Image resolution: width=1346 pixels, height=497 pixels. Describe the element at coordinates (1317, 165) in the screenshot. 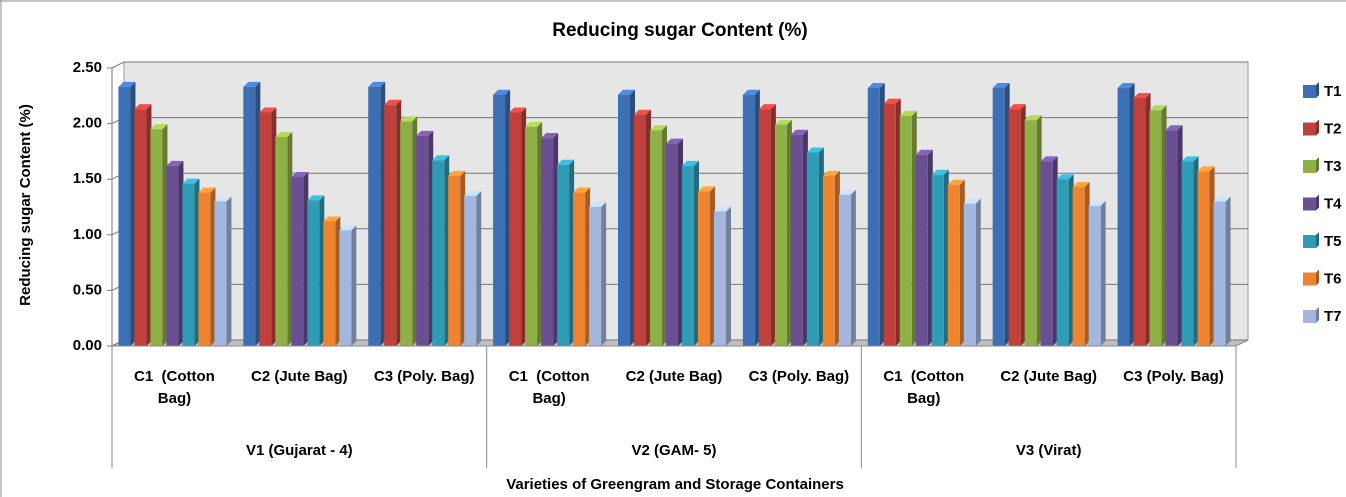

I see `legend-swatch-side` at that location.